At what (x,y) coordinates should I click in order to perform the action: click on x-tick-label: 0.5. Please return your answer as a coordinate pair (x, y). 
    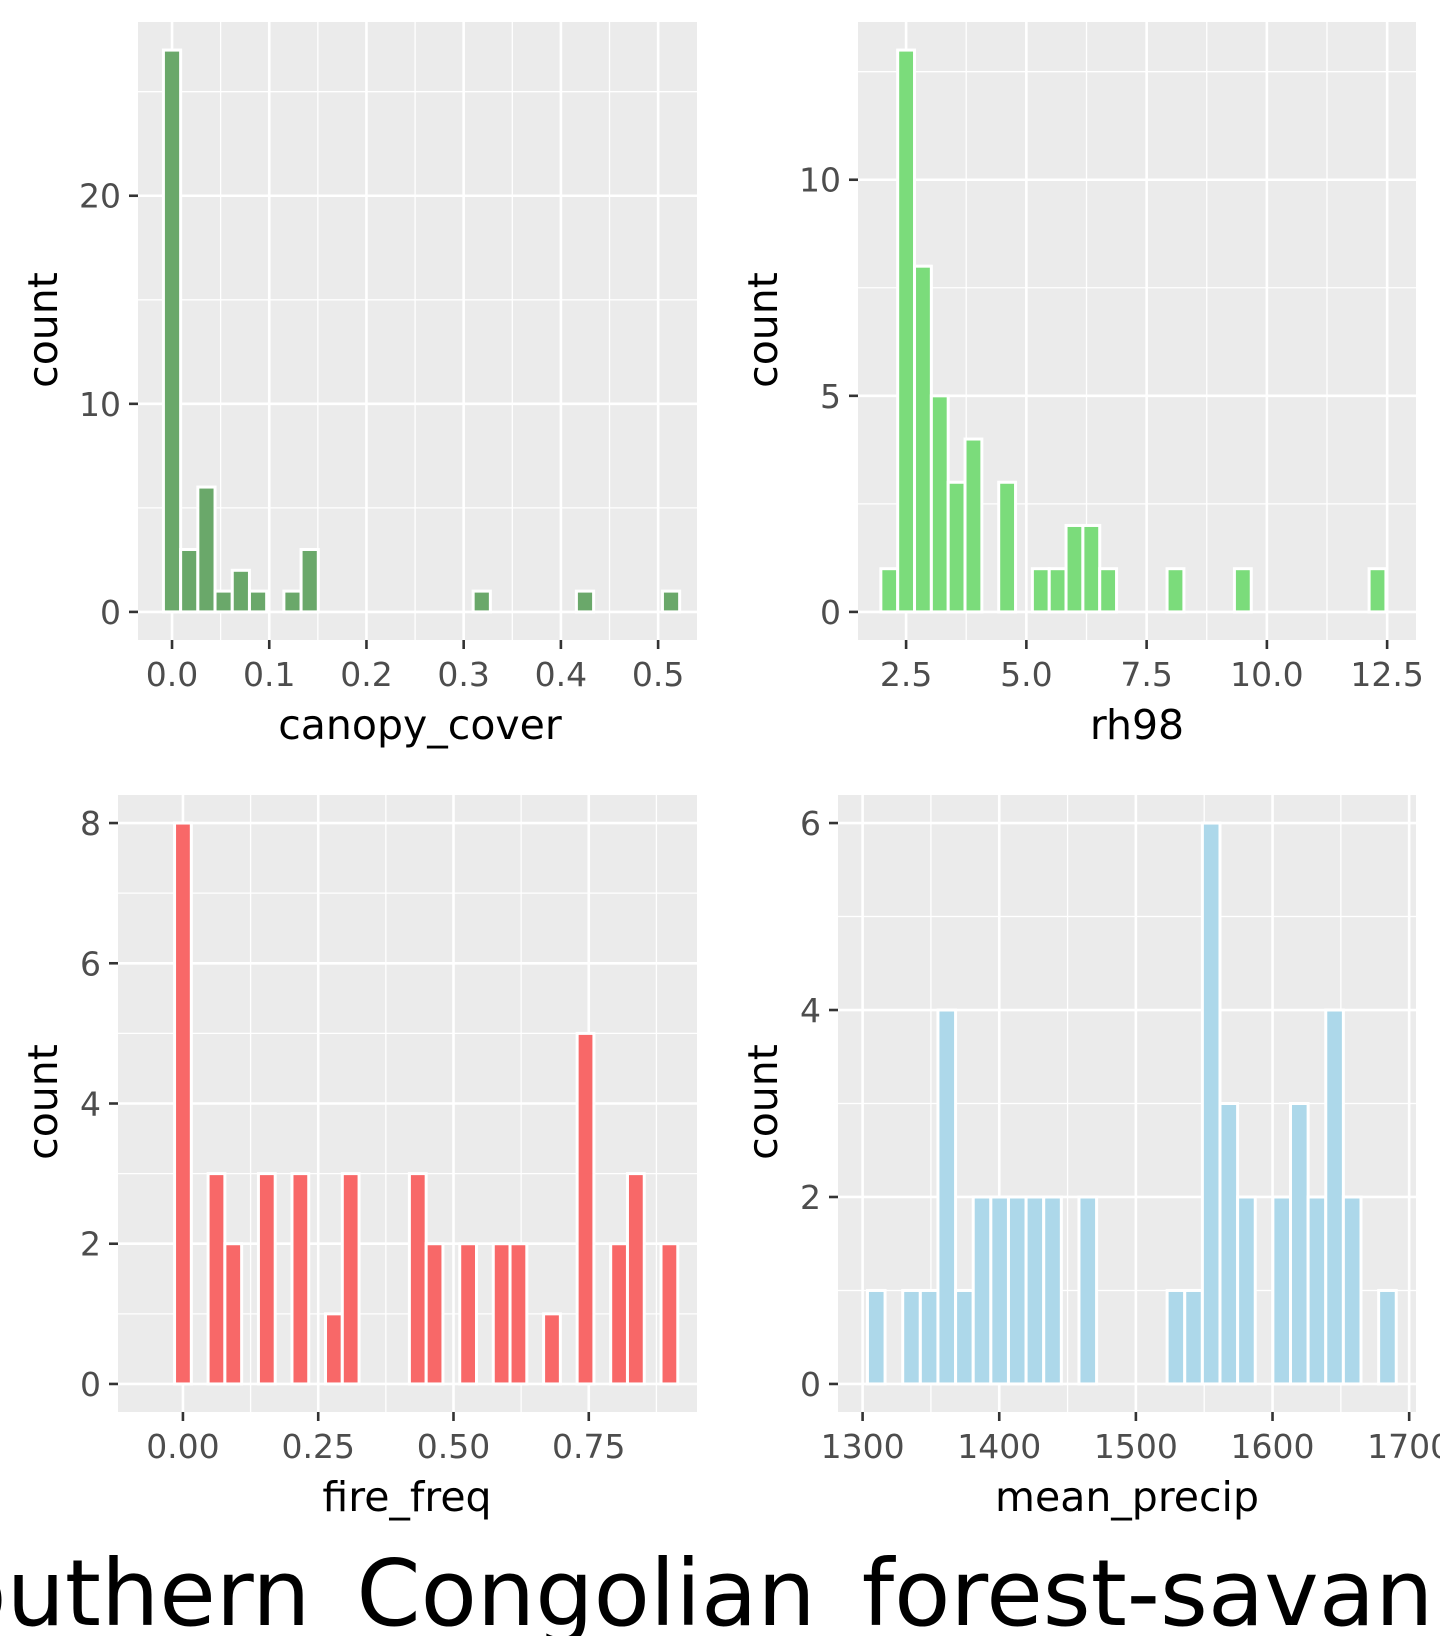
    Looking at the image, I should click on (658, 674).